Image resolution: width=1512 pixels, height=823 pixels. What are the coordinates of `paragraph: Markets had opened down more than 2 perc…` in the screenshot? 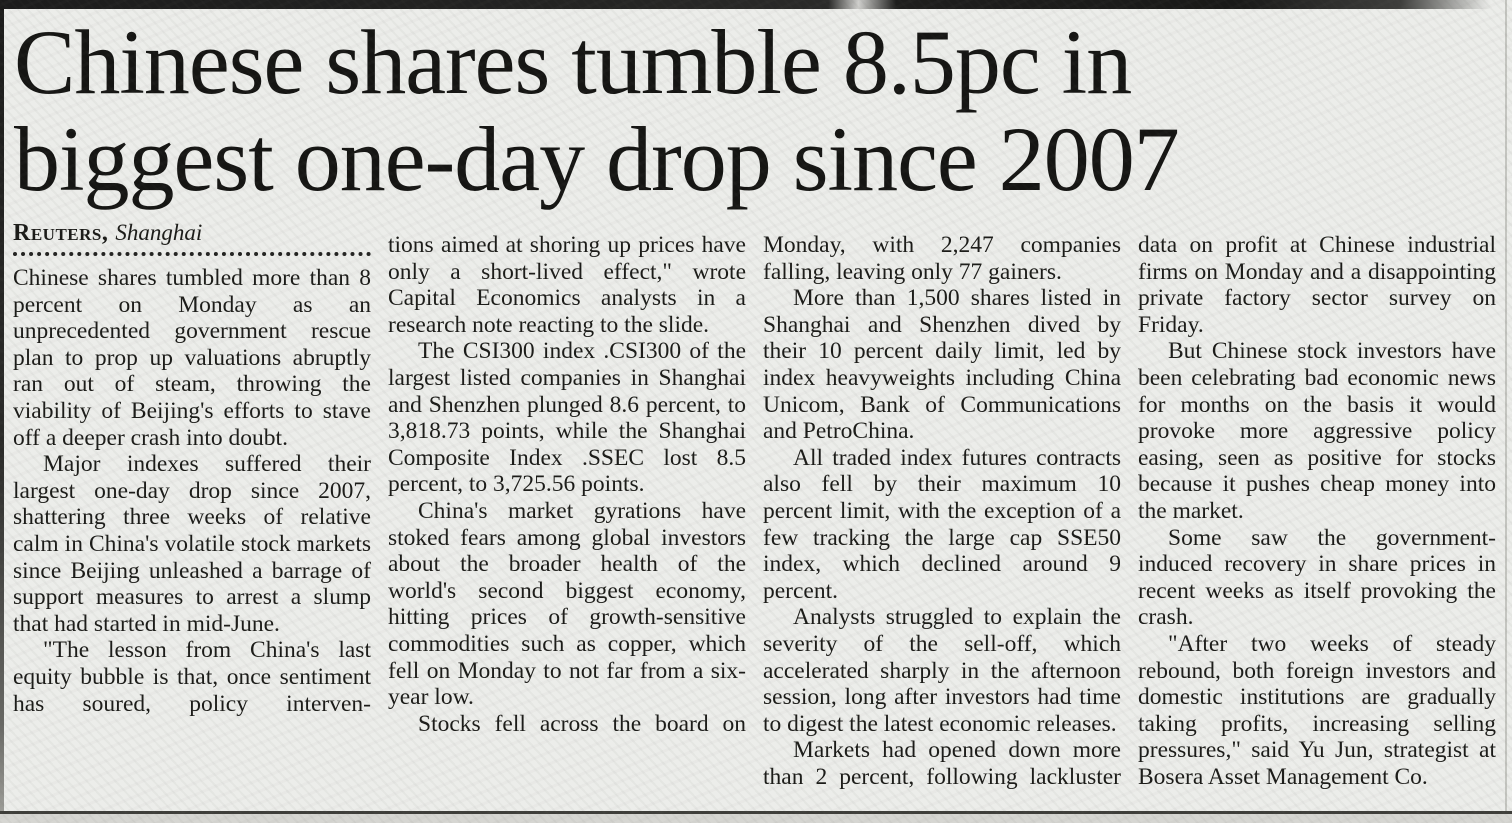 It's located at (942, 763).